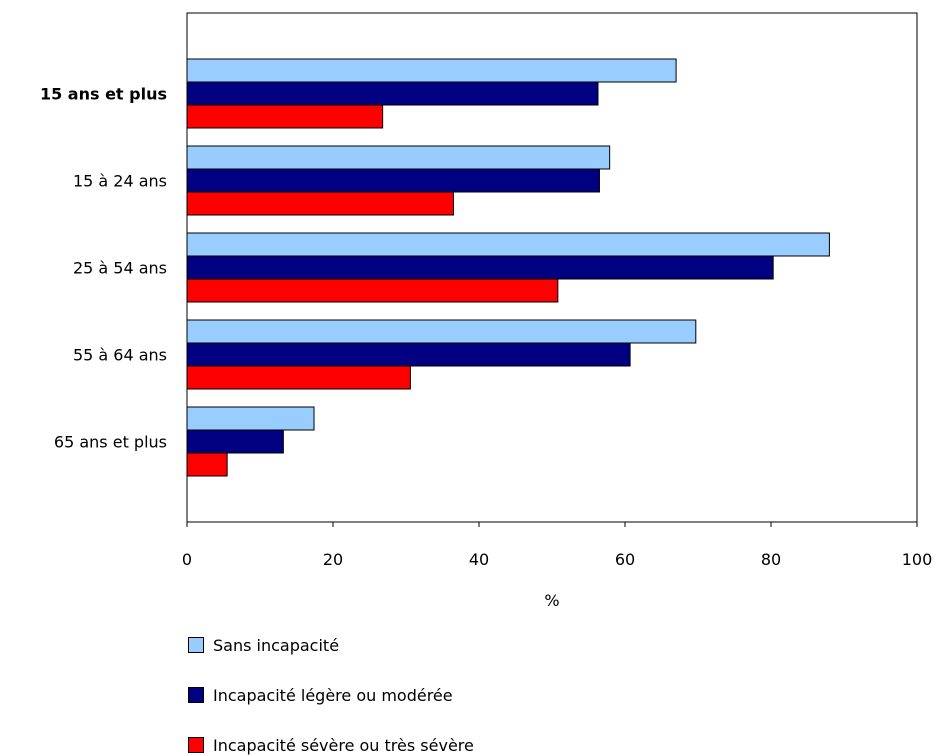 The image size is (936, 756). Describe the element at coordinates (187, 559) in the screenshot. I see `x-tick-label: 0` at that location.